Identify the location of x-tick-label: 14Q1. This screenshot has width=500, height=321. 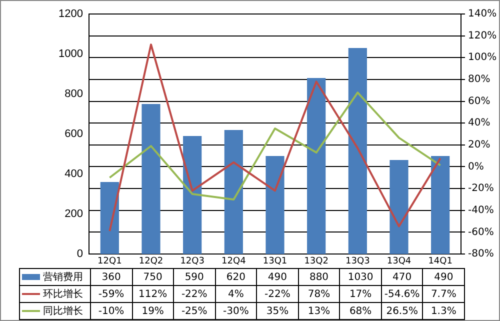
(440, 261).